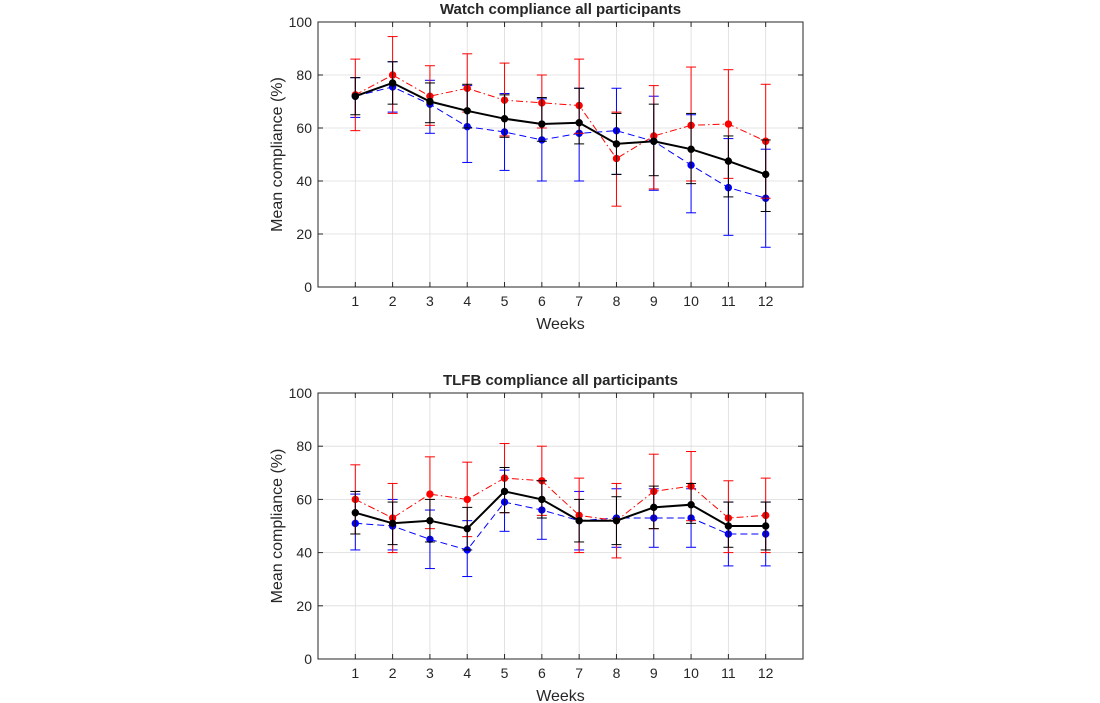 Image resolution: width=1100 pixels, height=703 pixels. Describe the element at coordinates (560, 380) in the screenshot. I see `chart-title: TLFB compliance all participants` at that location.